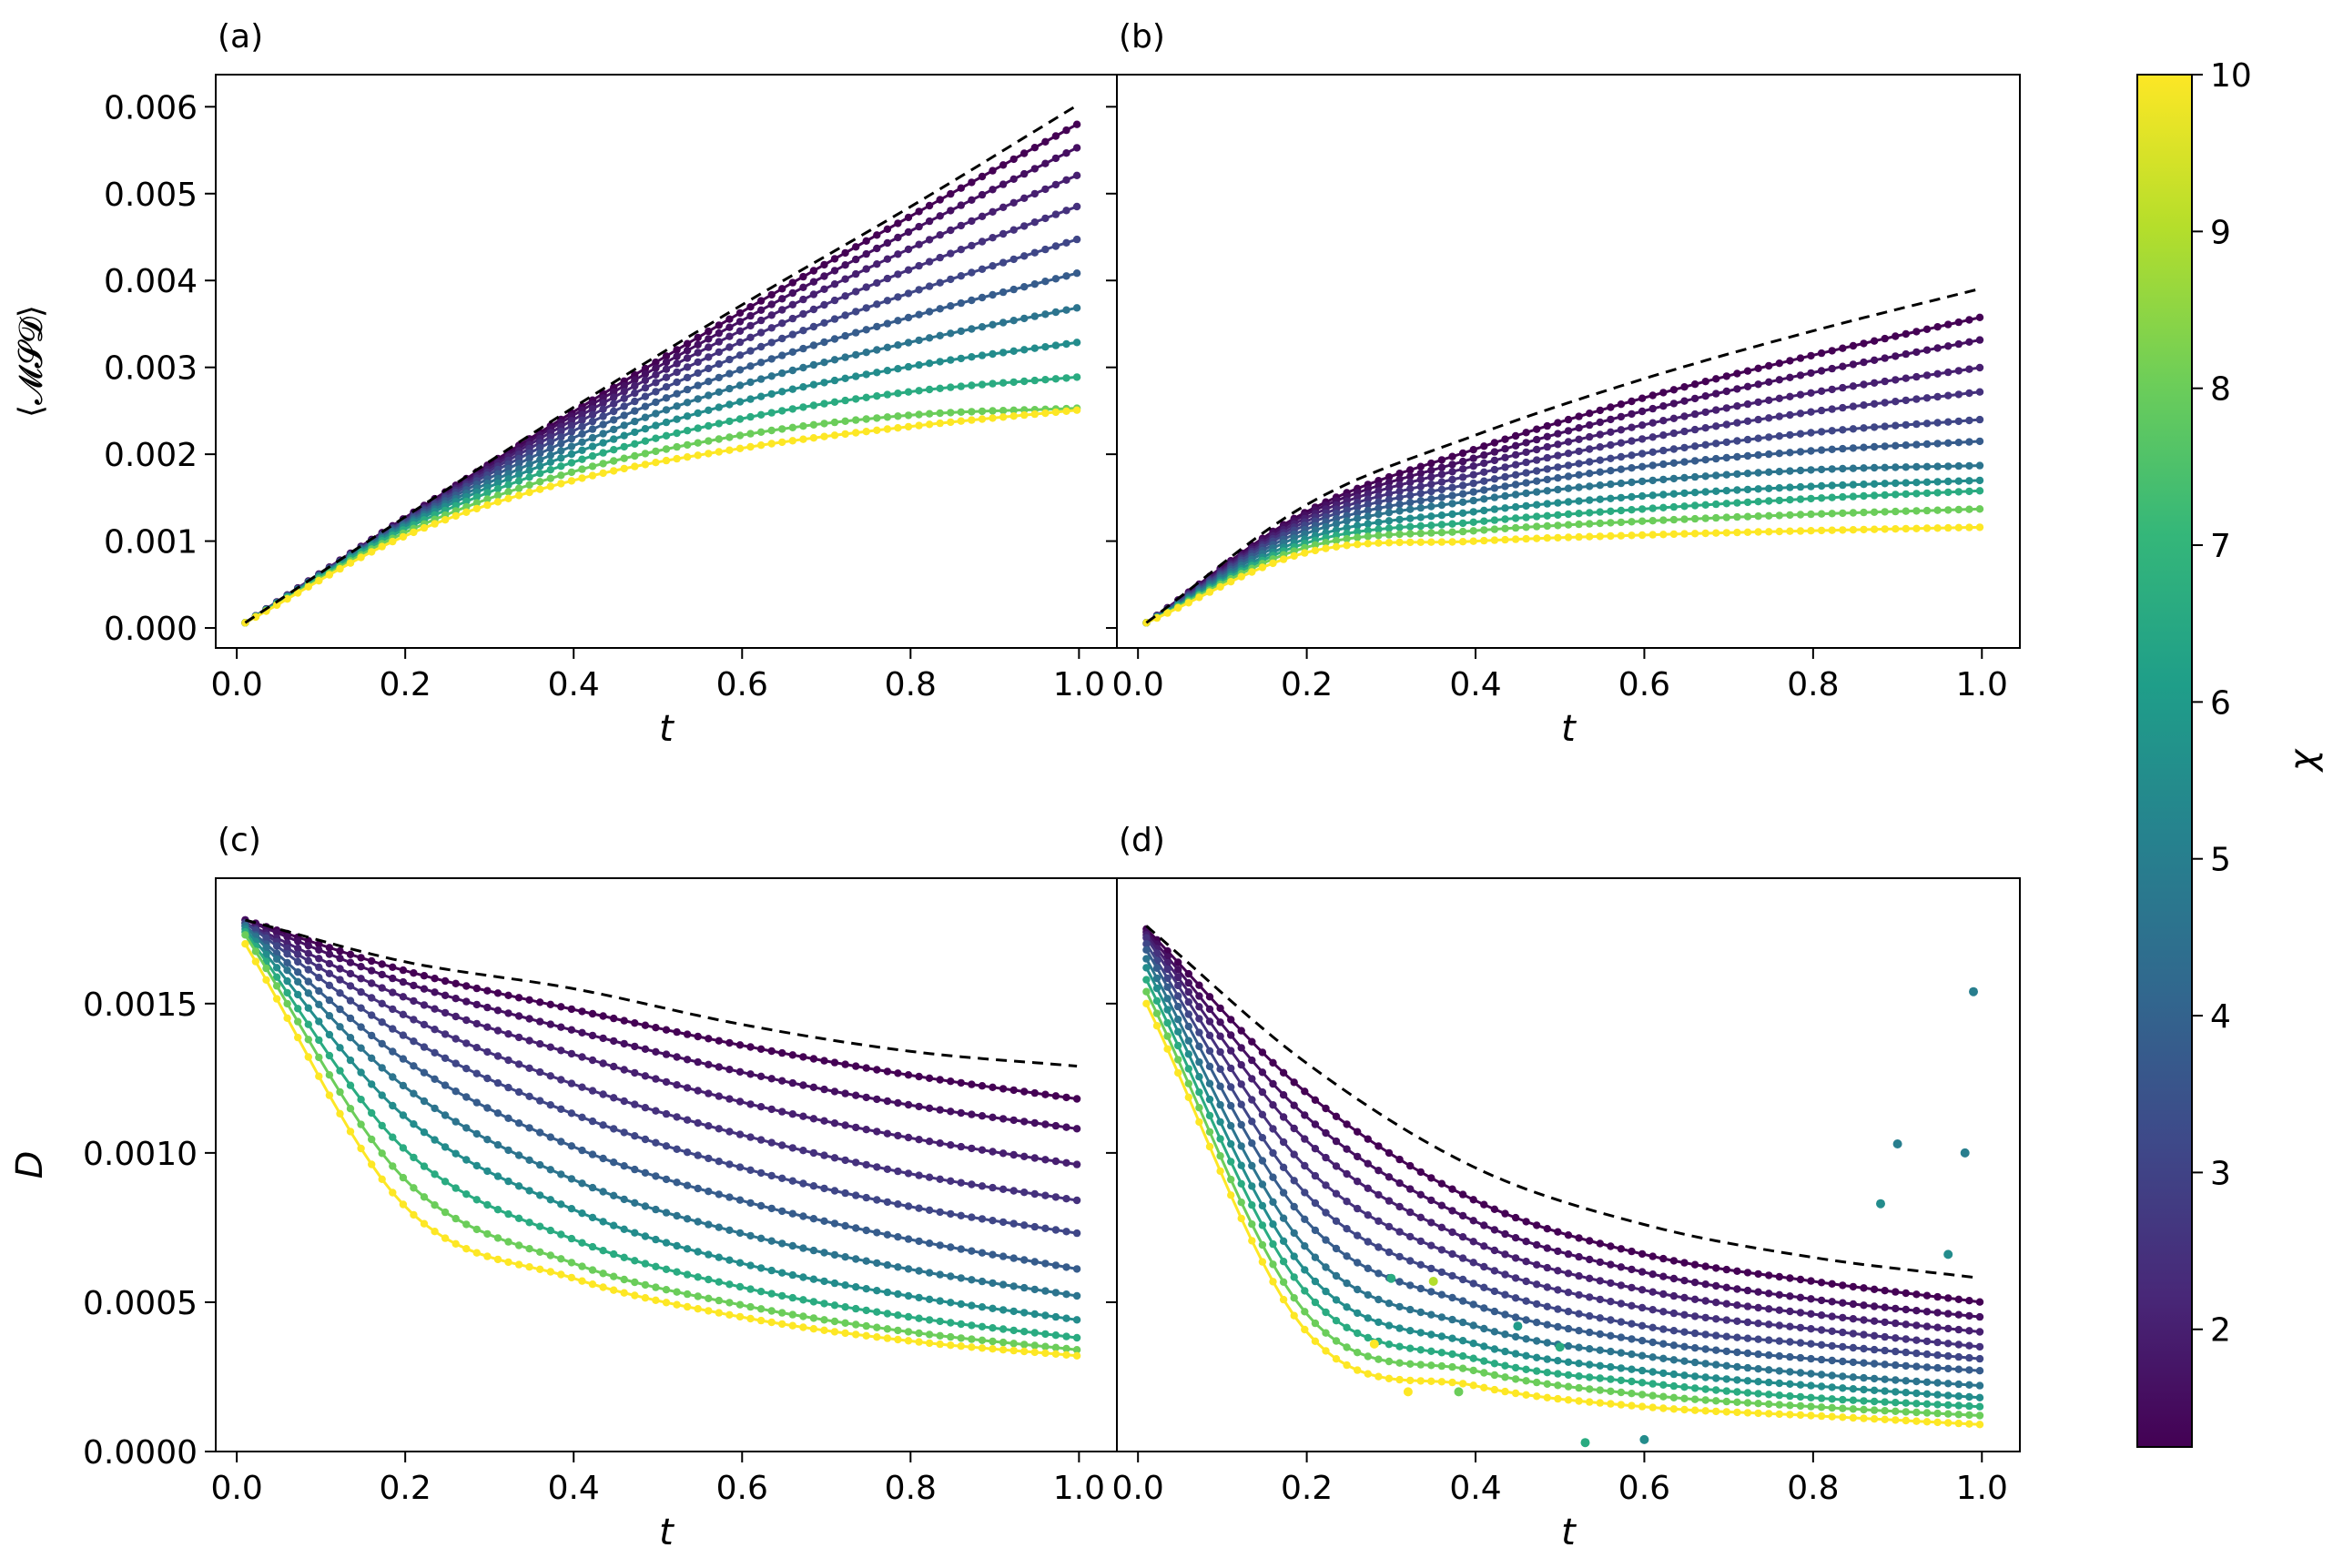 The width and height of the screenshot is (2333, 1568). What do you see at coordinates (661, 1124) in the screenshot?
I see `series-chi-5.5` at bounding box center [661, 1124].